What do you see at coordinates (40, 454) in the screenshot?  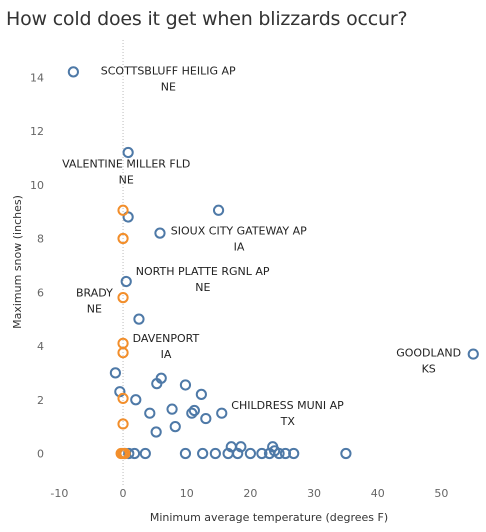 I see `y-tick-label: 0` at bounding box center [40, 454].